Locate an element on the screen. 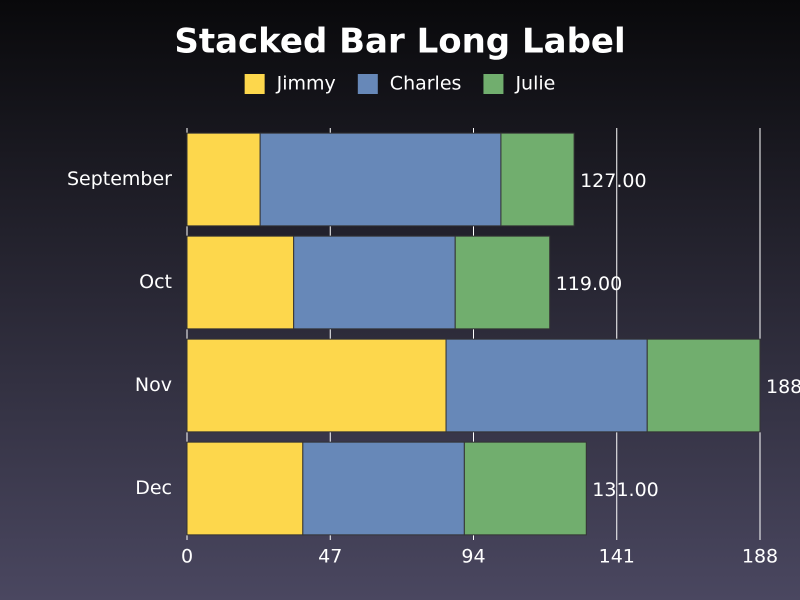 Image resolution: width=800 pixels, height=600 pixels. total-label: 131.00 is located at coordinates (625, 490).